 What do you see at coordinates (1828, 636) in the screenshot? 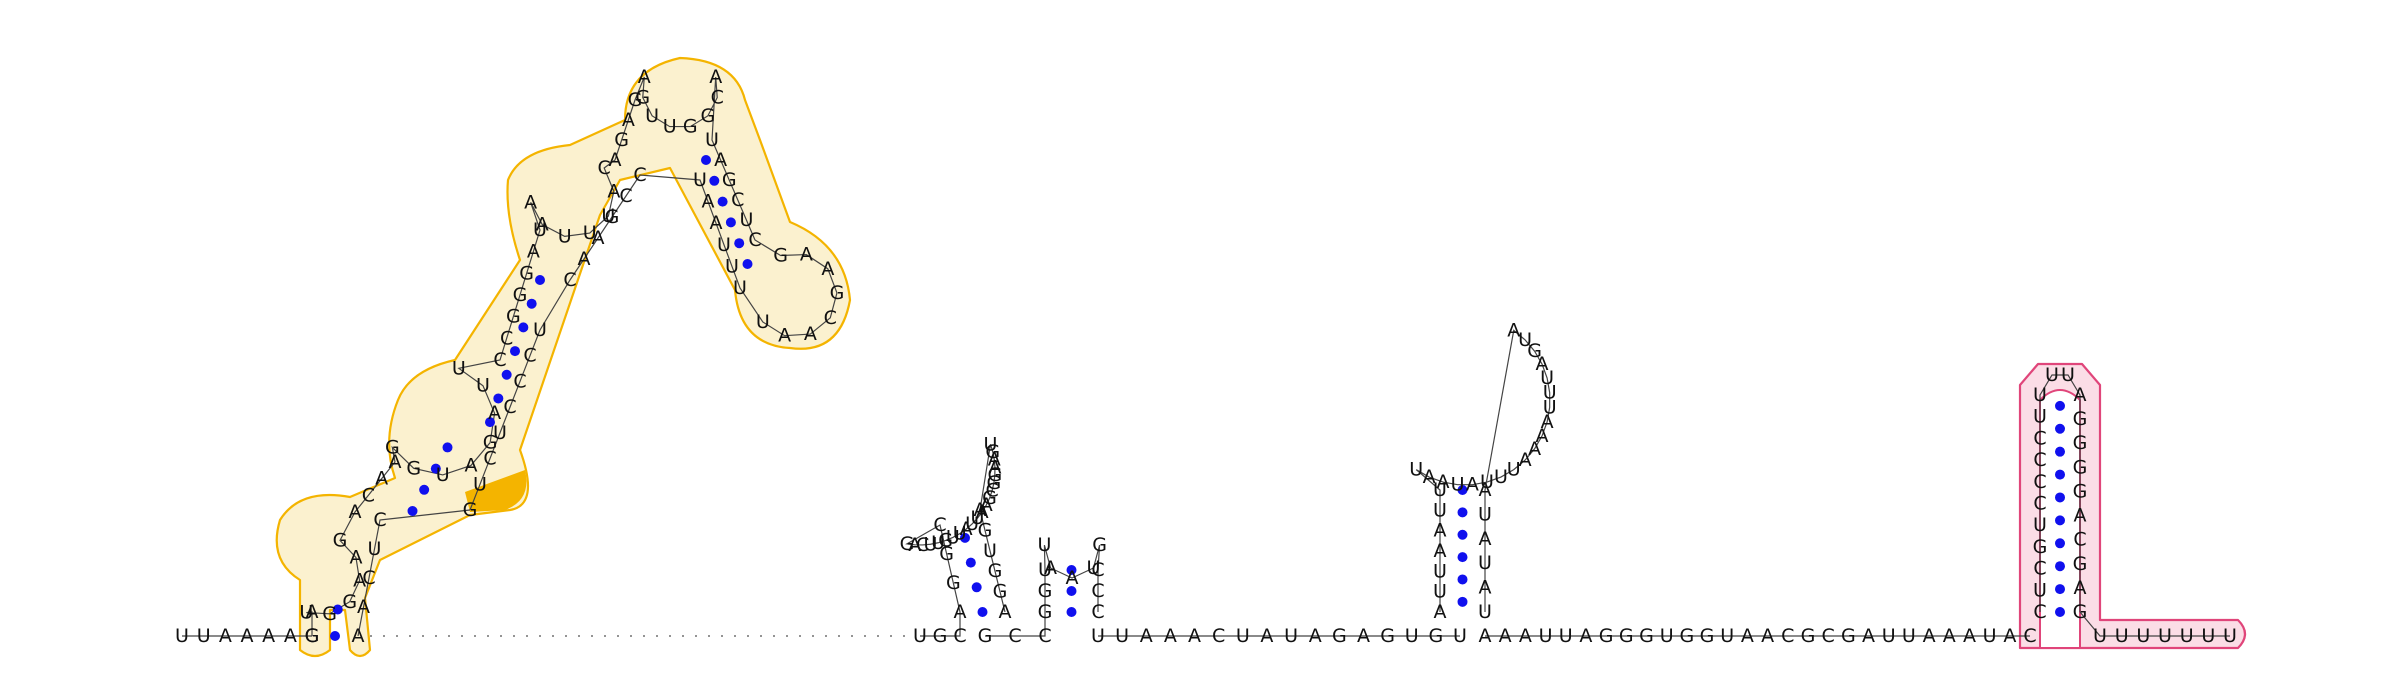
I see `linker2-nt: C` at bounding box center [1828, 636].